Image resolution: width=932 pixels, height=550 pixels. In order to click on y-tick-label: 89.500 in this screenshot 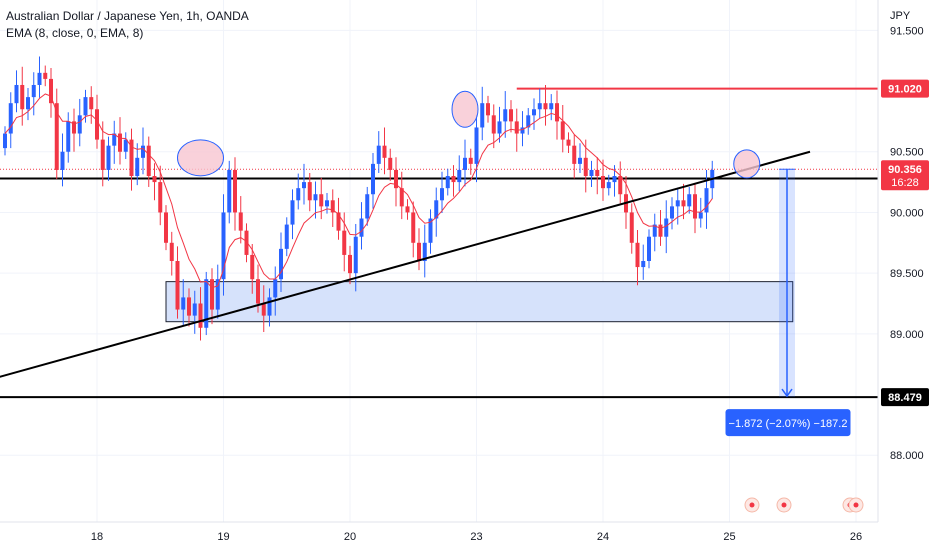, I will do `click(907, 274)`.